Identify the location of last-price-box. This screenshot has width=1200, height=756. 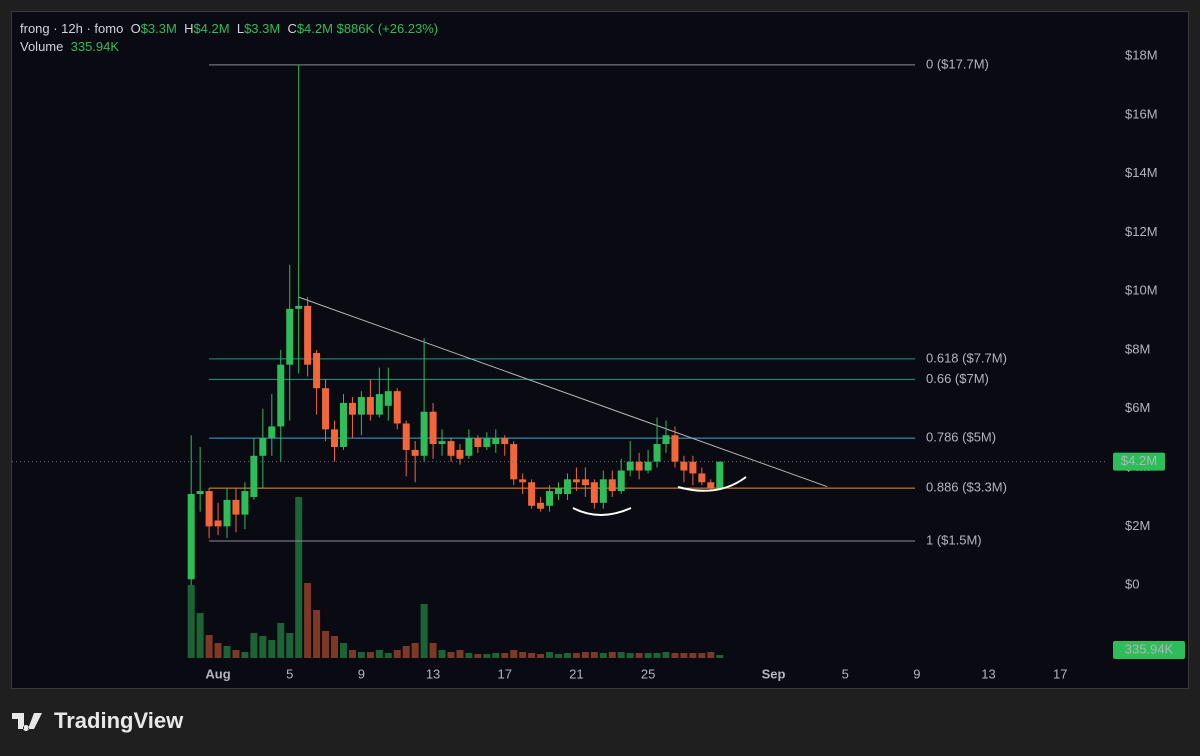
(1139, 461).